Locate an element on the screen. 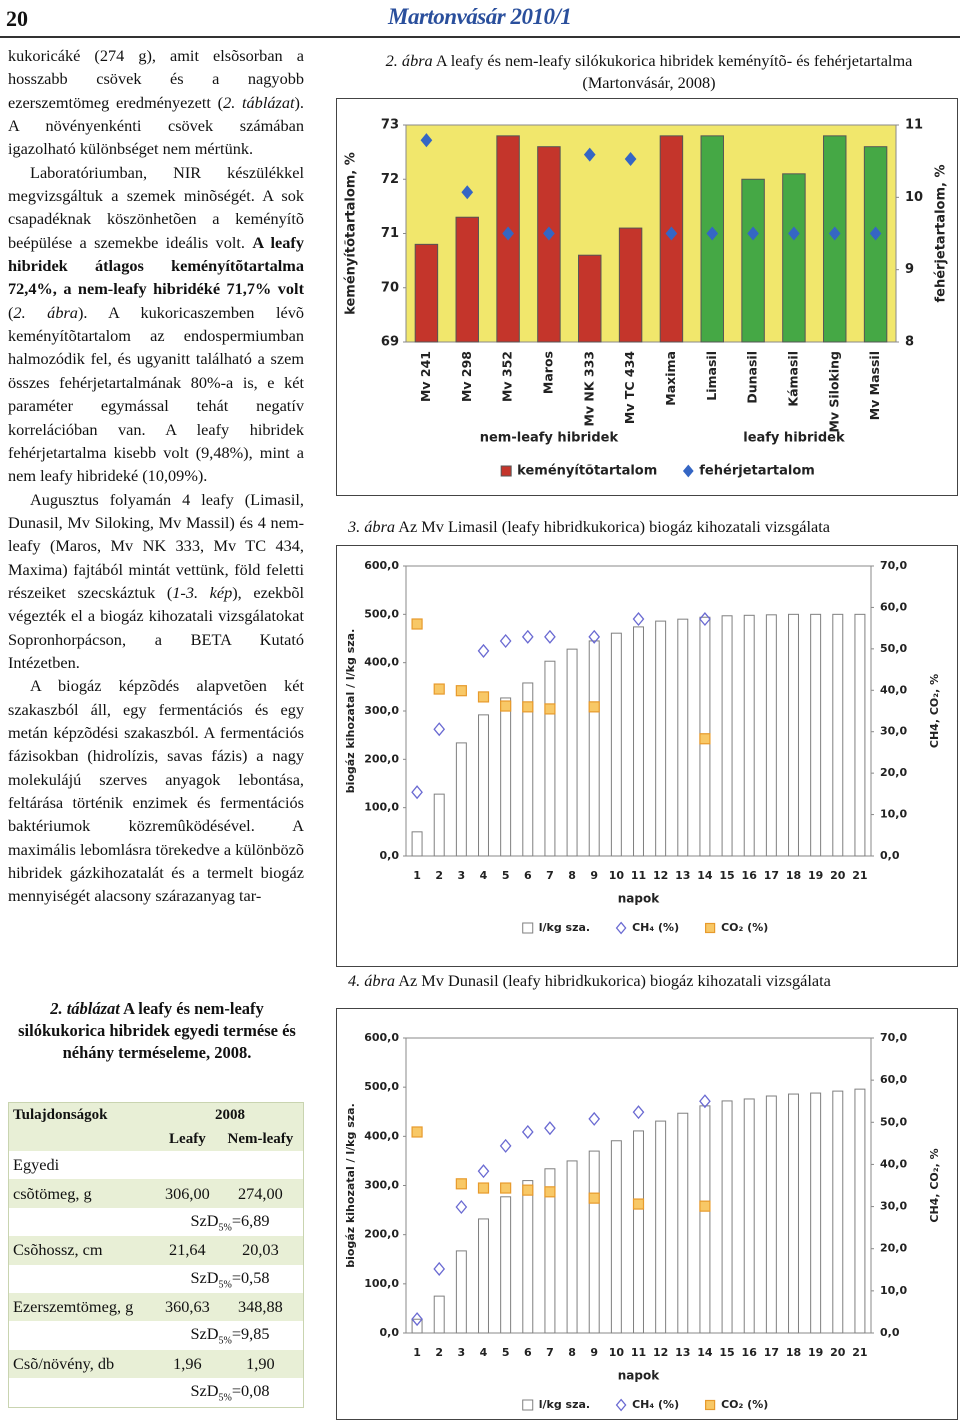 The height and width of the screenshot is (1421, 960). caption-label: 3. ábra is located at coordinates (372, 526).